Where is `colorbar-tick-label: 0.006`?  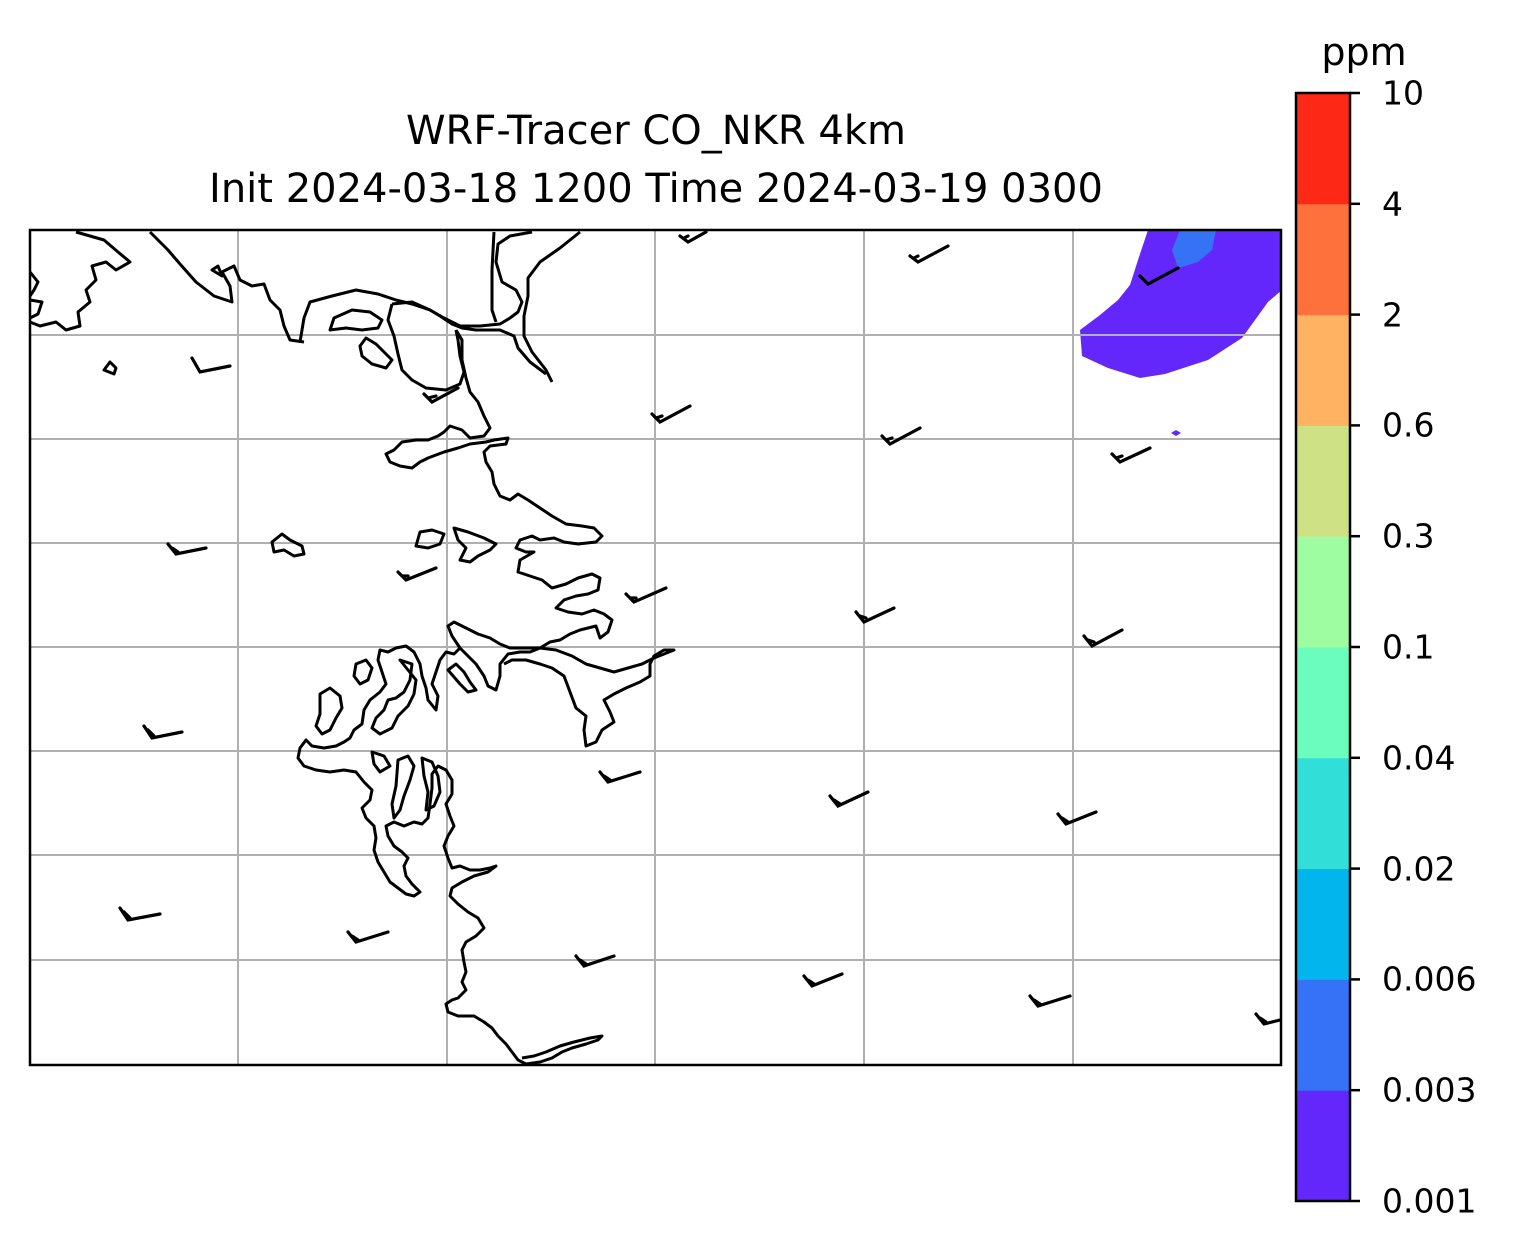 colorbar-tick-label: 0.006 is located at coordinates (1429, 979).